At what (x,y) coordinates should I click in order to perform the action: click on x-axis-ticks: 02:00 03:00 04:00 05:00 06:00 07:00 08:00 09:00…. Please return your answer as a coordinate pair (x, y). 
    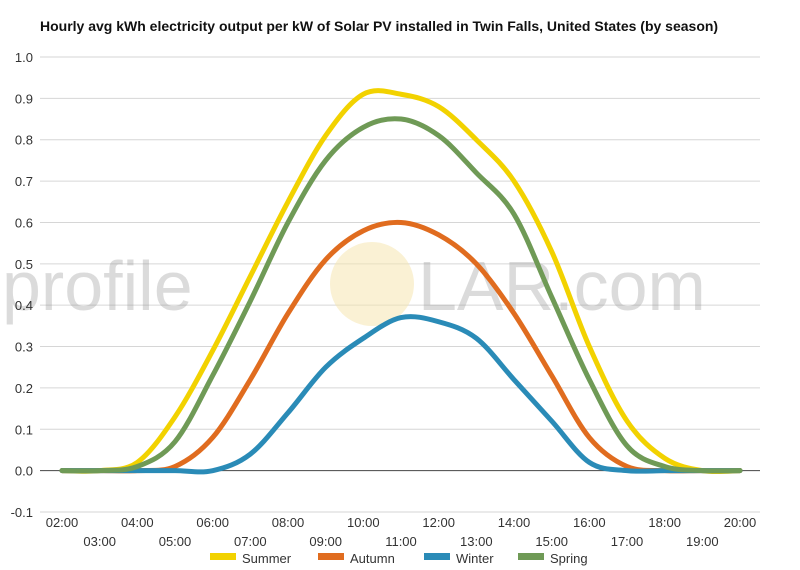
    Looking at the image, I should click on (401, 532).